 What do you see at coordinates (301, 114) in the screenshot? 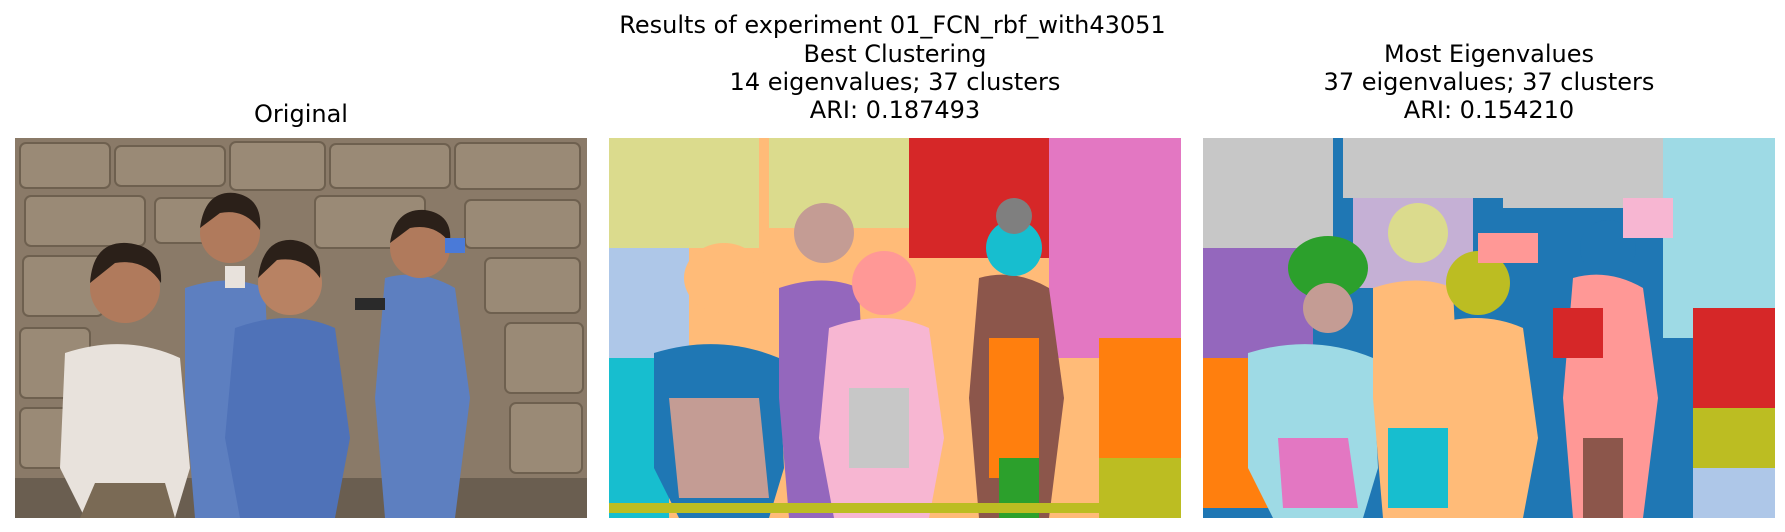
I see `panel-title-line: Original` at bounding box center [301, 114].